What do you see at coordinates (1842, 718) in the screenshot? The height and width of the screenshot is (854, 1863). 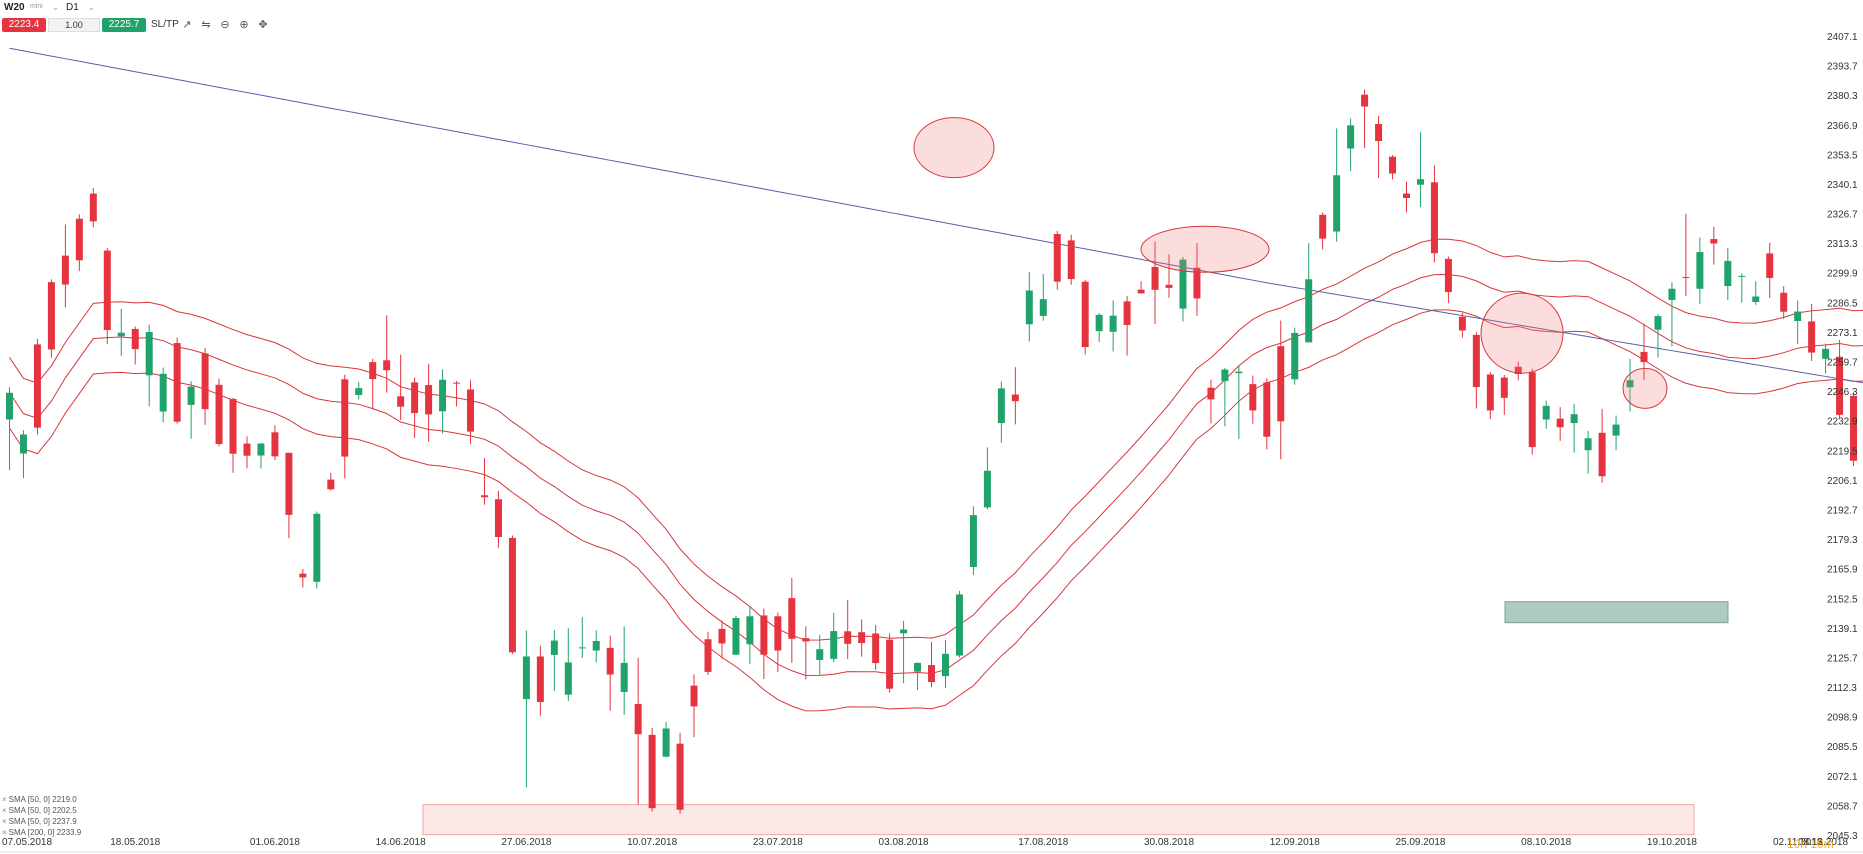 I see `y-tick-label: 2098.9` at bounding box center [1842, 718].